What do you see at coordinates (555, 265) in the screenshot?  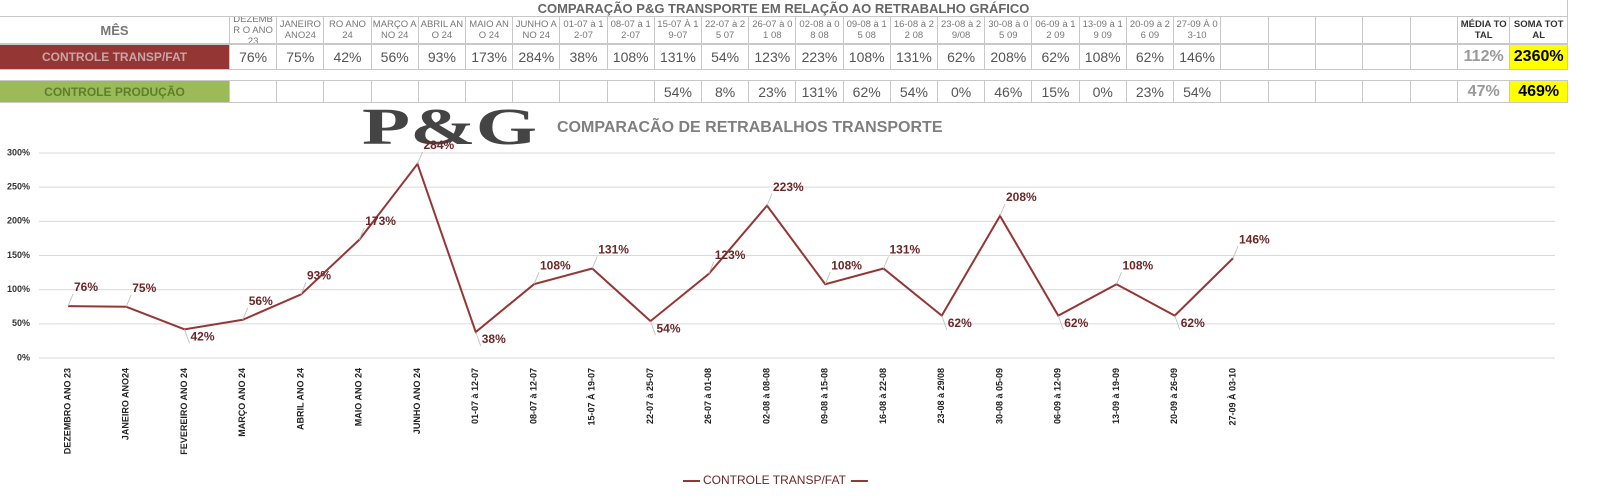 I see `data-label: 108%` at bounding box center [555, 265].